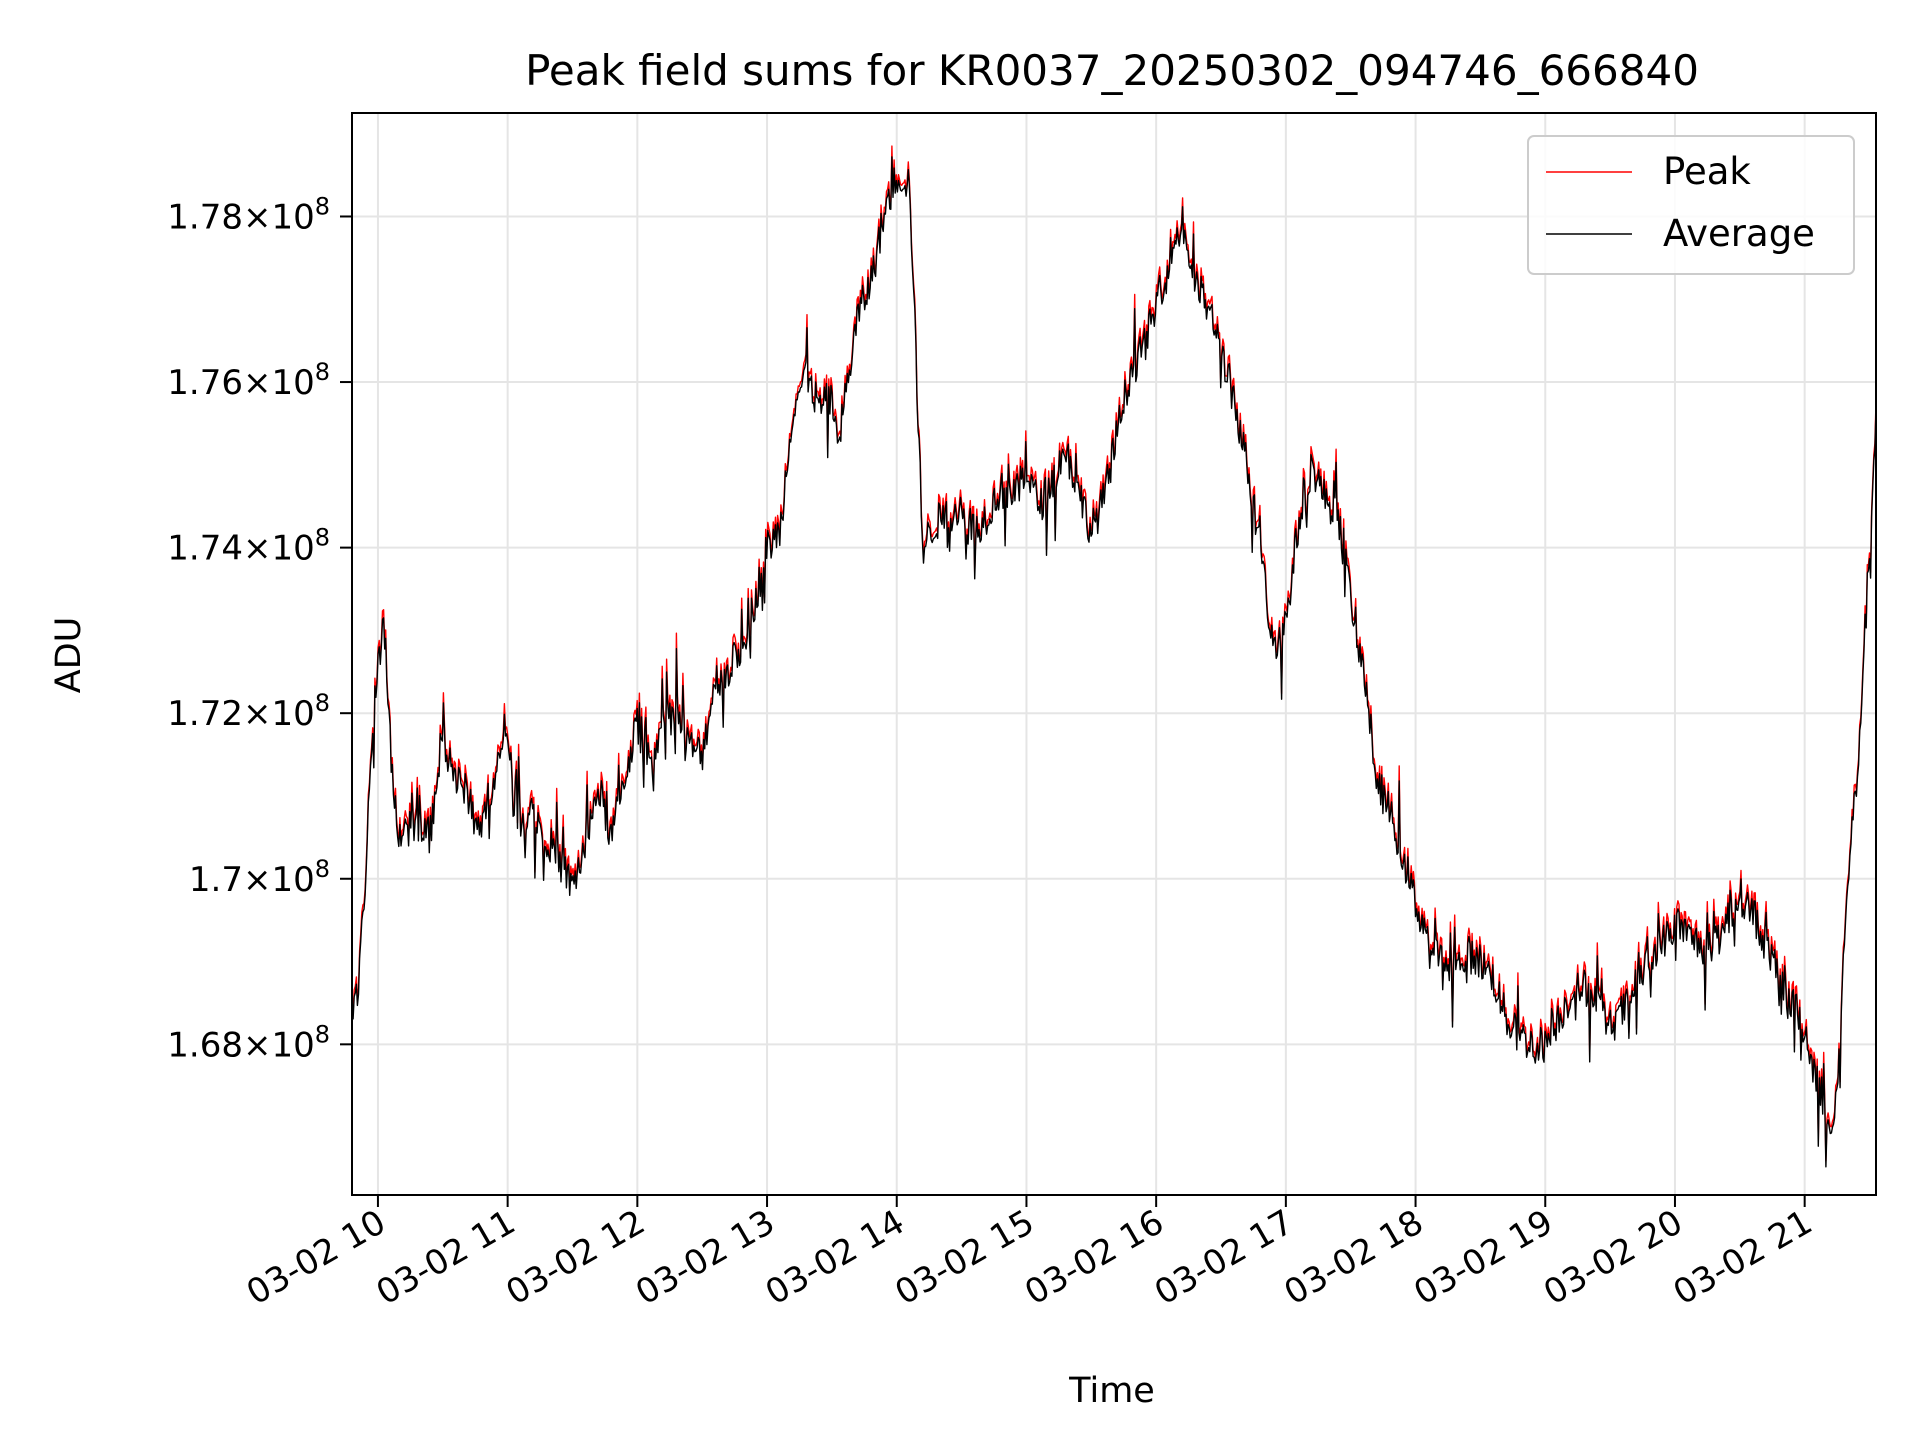  What do you see at coordinates (248, 214) in the screenshot?
I see `y-tick-label: 1.78×108` at bounding box center [248, 214].